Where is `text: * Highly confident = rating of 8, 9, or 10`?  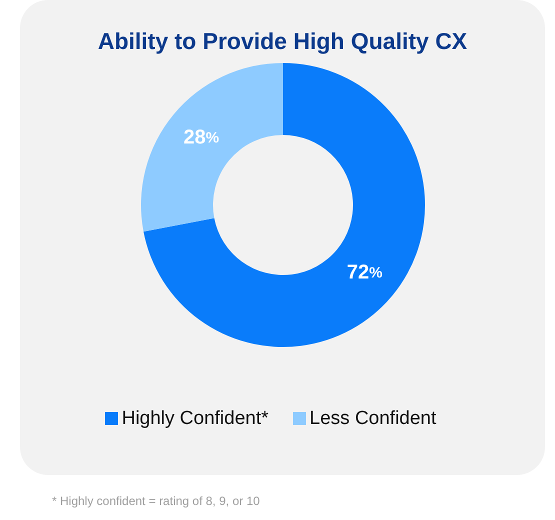
text: * Highly confident = rating of 8, 9, or 10 is located at coordinates (156, 501).